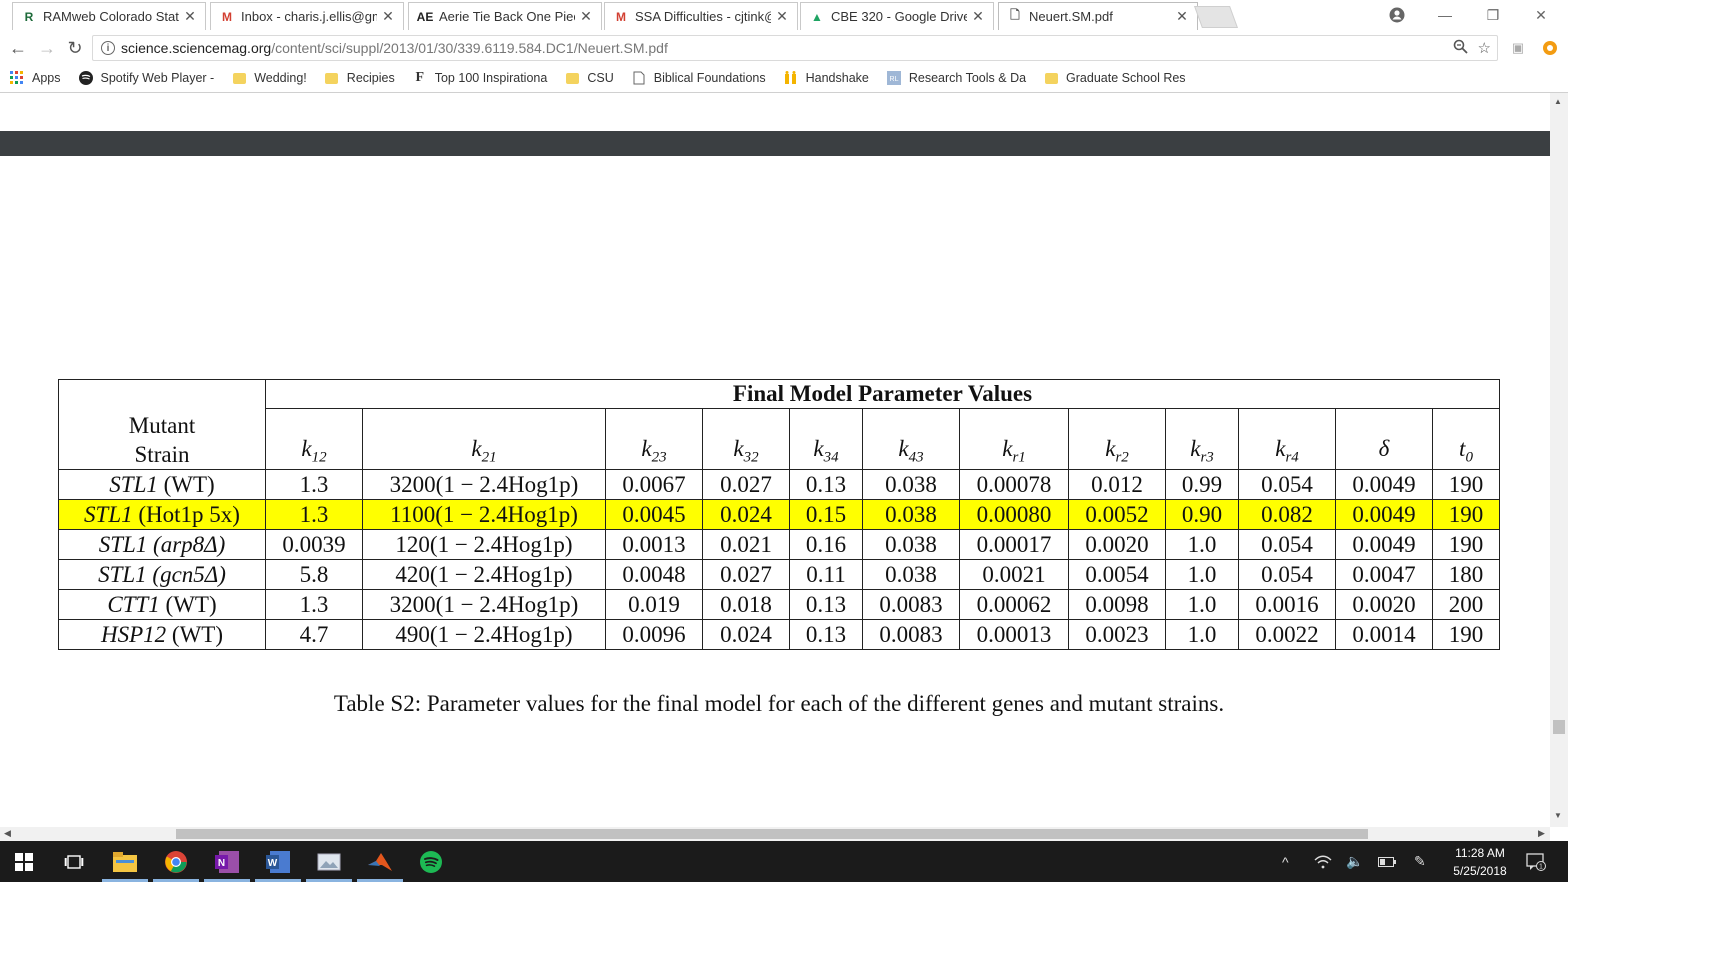  What do you see at coordinates (1287, 514) in the screenshot?
I see `value-cell: 0.082` at bounding box center [1287, 514].